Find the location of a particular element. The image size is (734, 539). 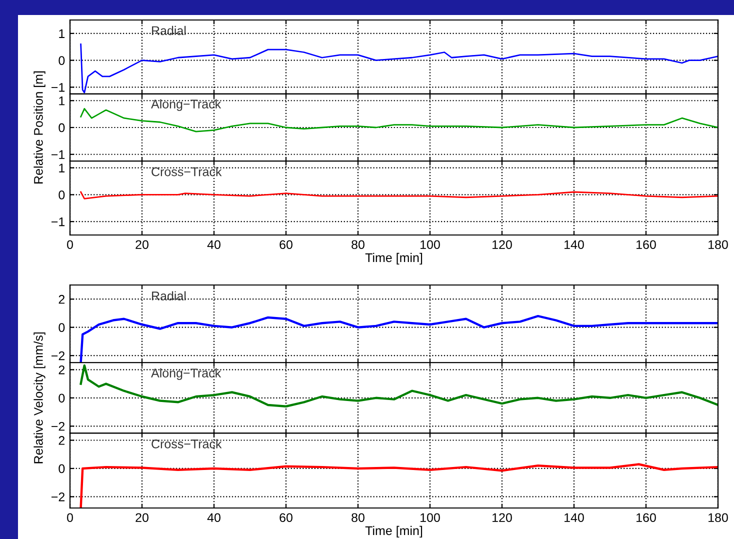

y-axis-title: Relative Position [m] is located at coordinates (40, 127).